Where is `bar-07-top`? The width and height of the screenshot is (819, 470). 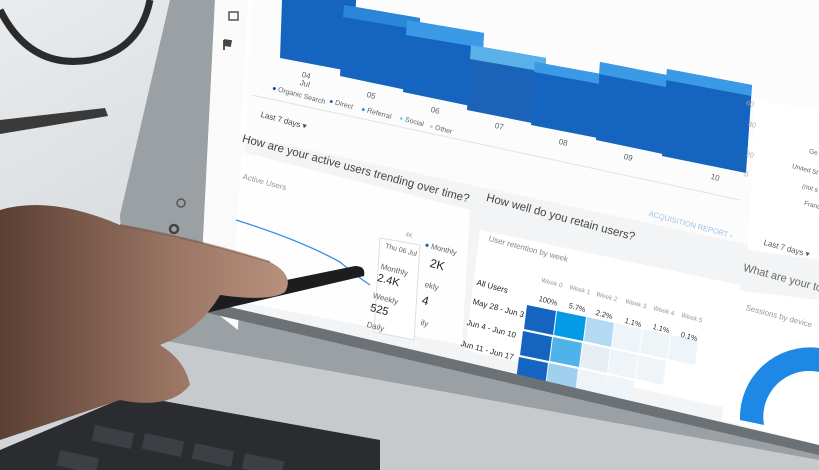 bar-07-top is located at coordinates (508, 58).